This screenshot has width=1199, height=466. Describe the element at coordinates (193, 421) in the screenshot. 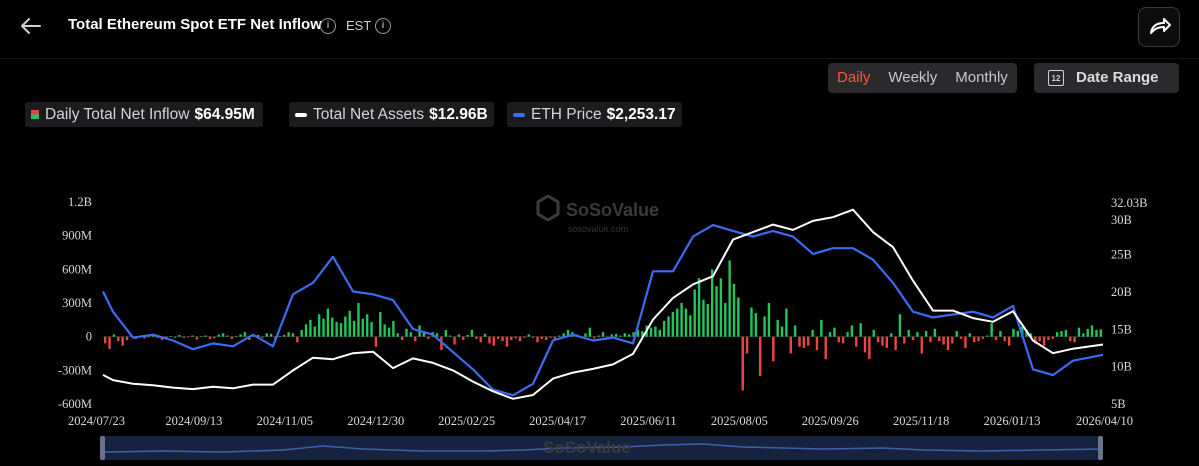

I see `x-tick-label: 2024/09/13` at that location.